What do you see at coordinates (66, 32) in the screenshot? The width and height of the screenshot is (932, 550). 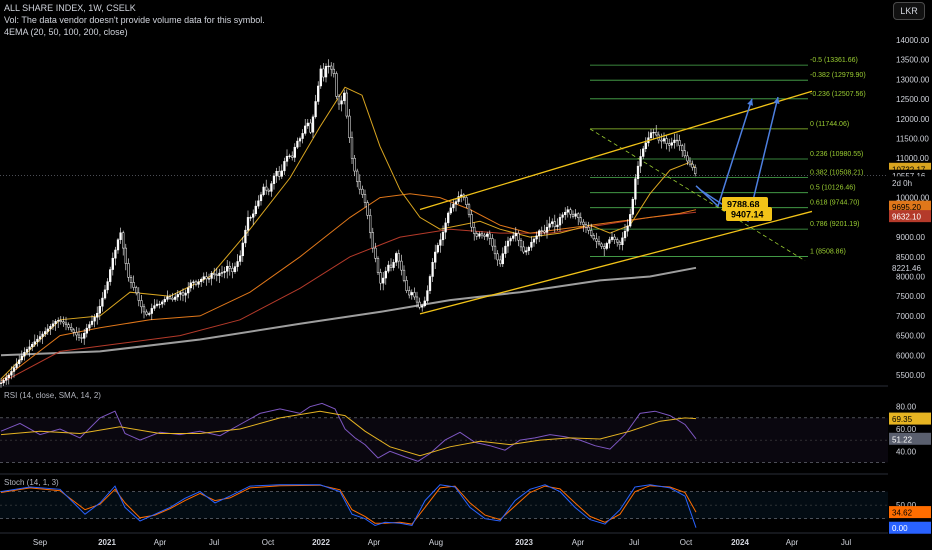 I see `ema-legend: 4EMA (20, 50, 100, 200, close)` at bounding box center [66, 32].